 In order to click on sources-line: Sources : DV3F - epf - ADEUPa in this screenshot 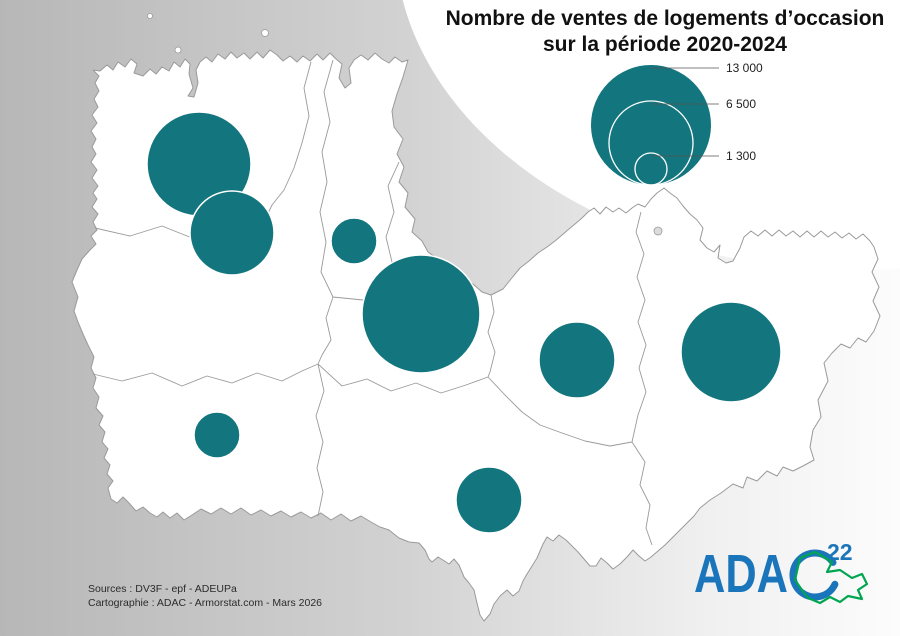, I will do `click(162, 589)`.